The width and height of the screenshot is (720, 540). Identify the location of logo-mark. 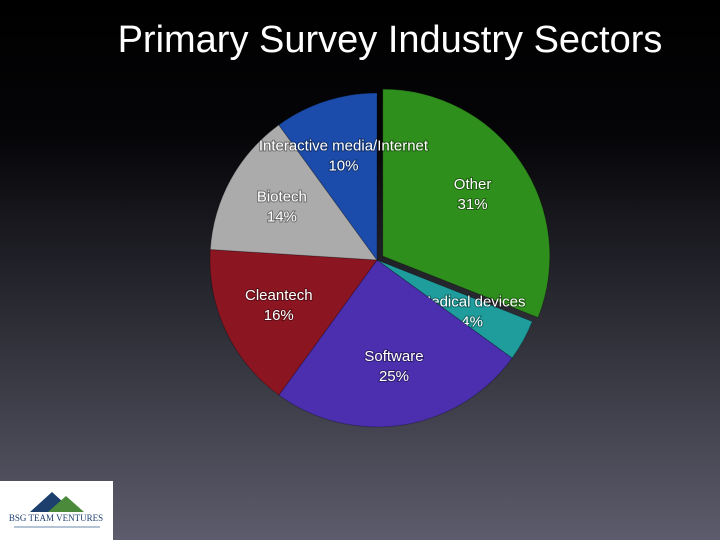
(66, 504).